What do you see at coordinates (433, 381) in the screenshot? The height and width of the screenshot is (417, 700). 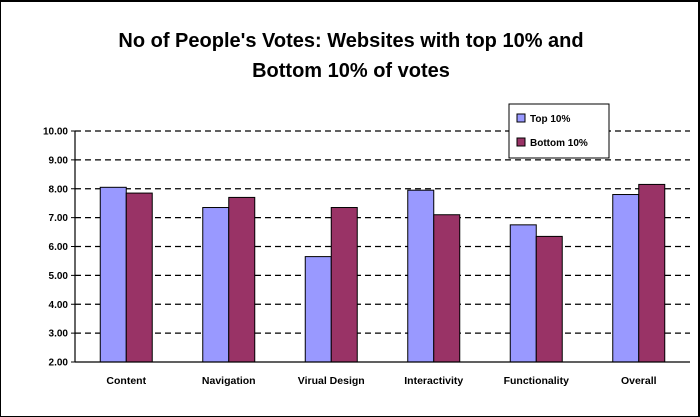 I see `x-category-label: Interactivity` at bounding box center [433, 381].